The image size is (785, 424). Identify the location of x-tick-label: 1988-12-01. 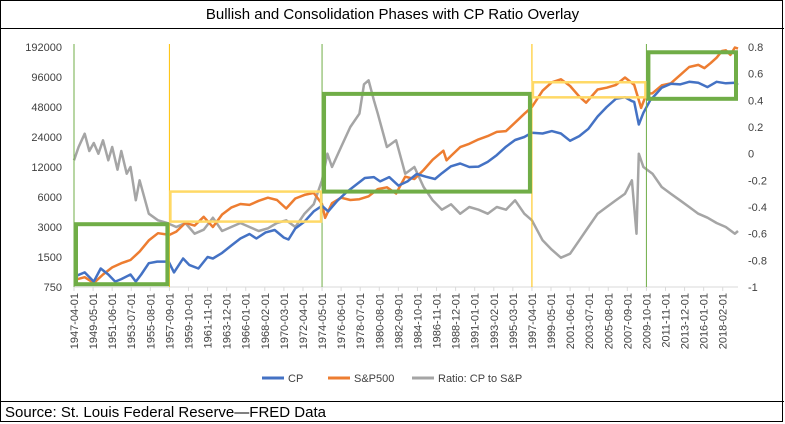
(457, 321).